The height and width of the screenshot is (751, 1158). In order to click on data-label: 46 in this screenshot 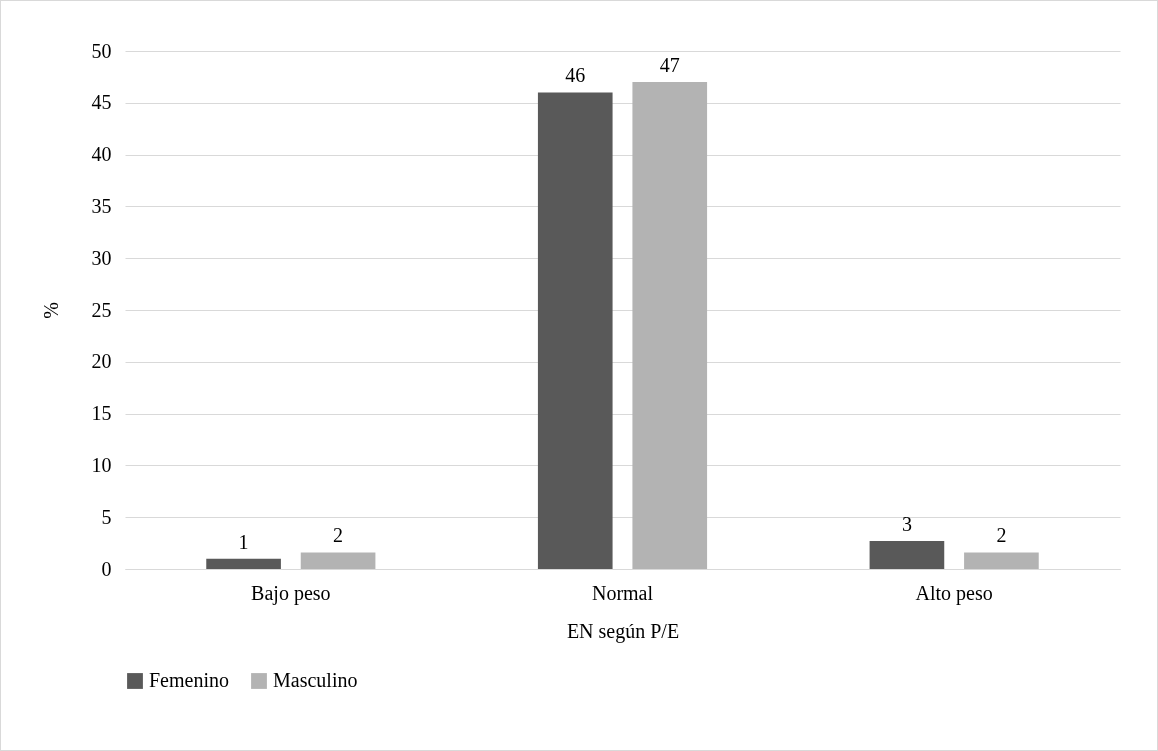, I will do `click(575, 75)`.